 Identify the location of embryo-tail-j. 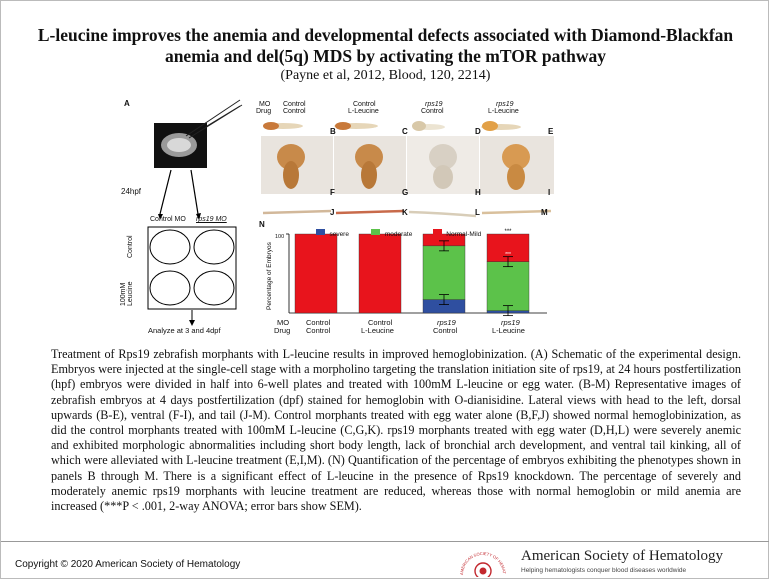
(297, 212).